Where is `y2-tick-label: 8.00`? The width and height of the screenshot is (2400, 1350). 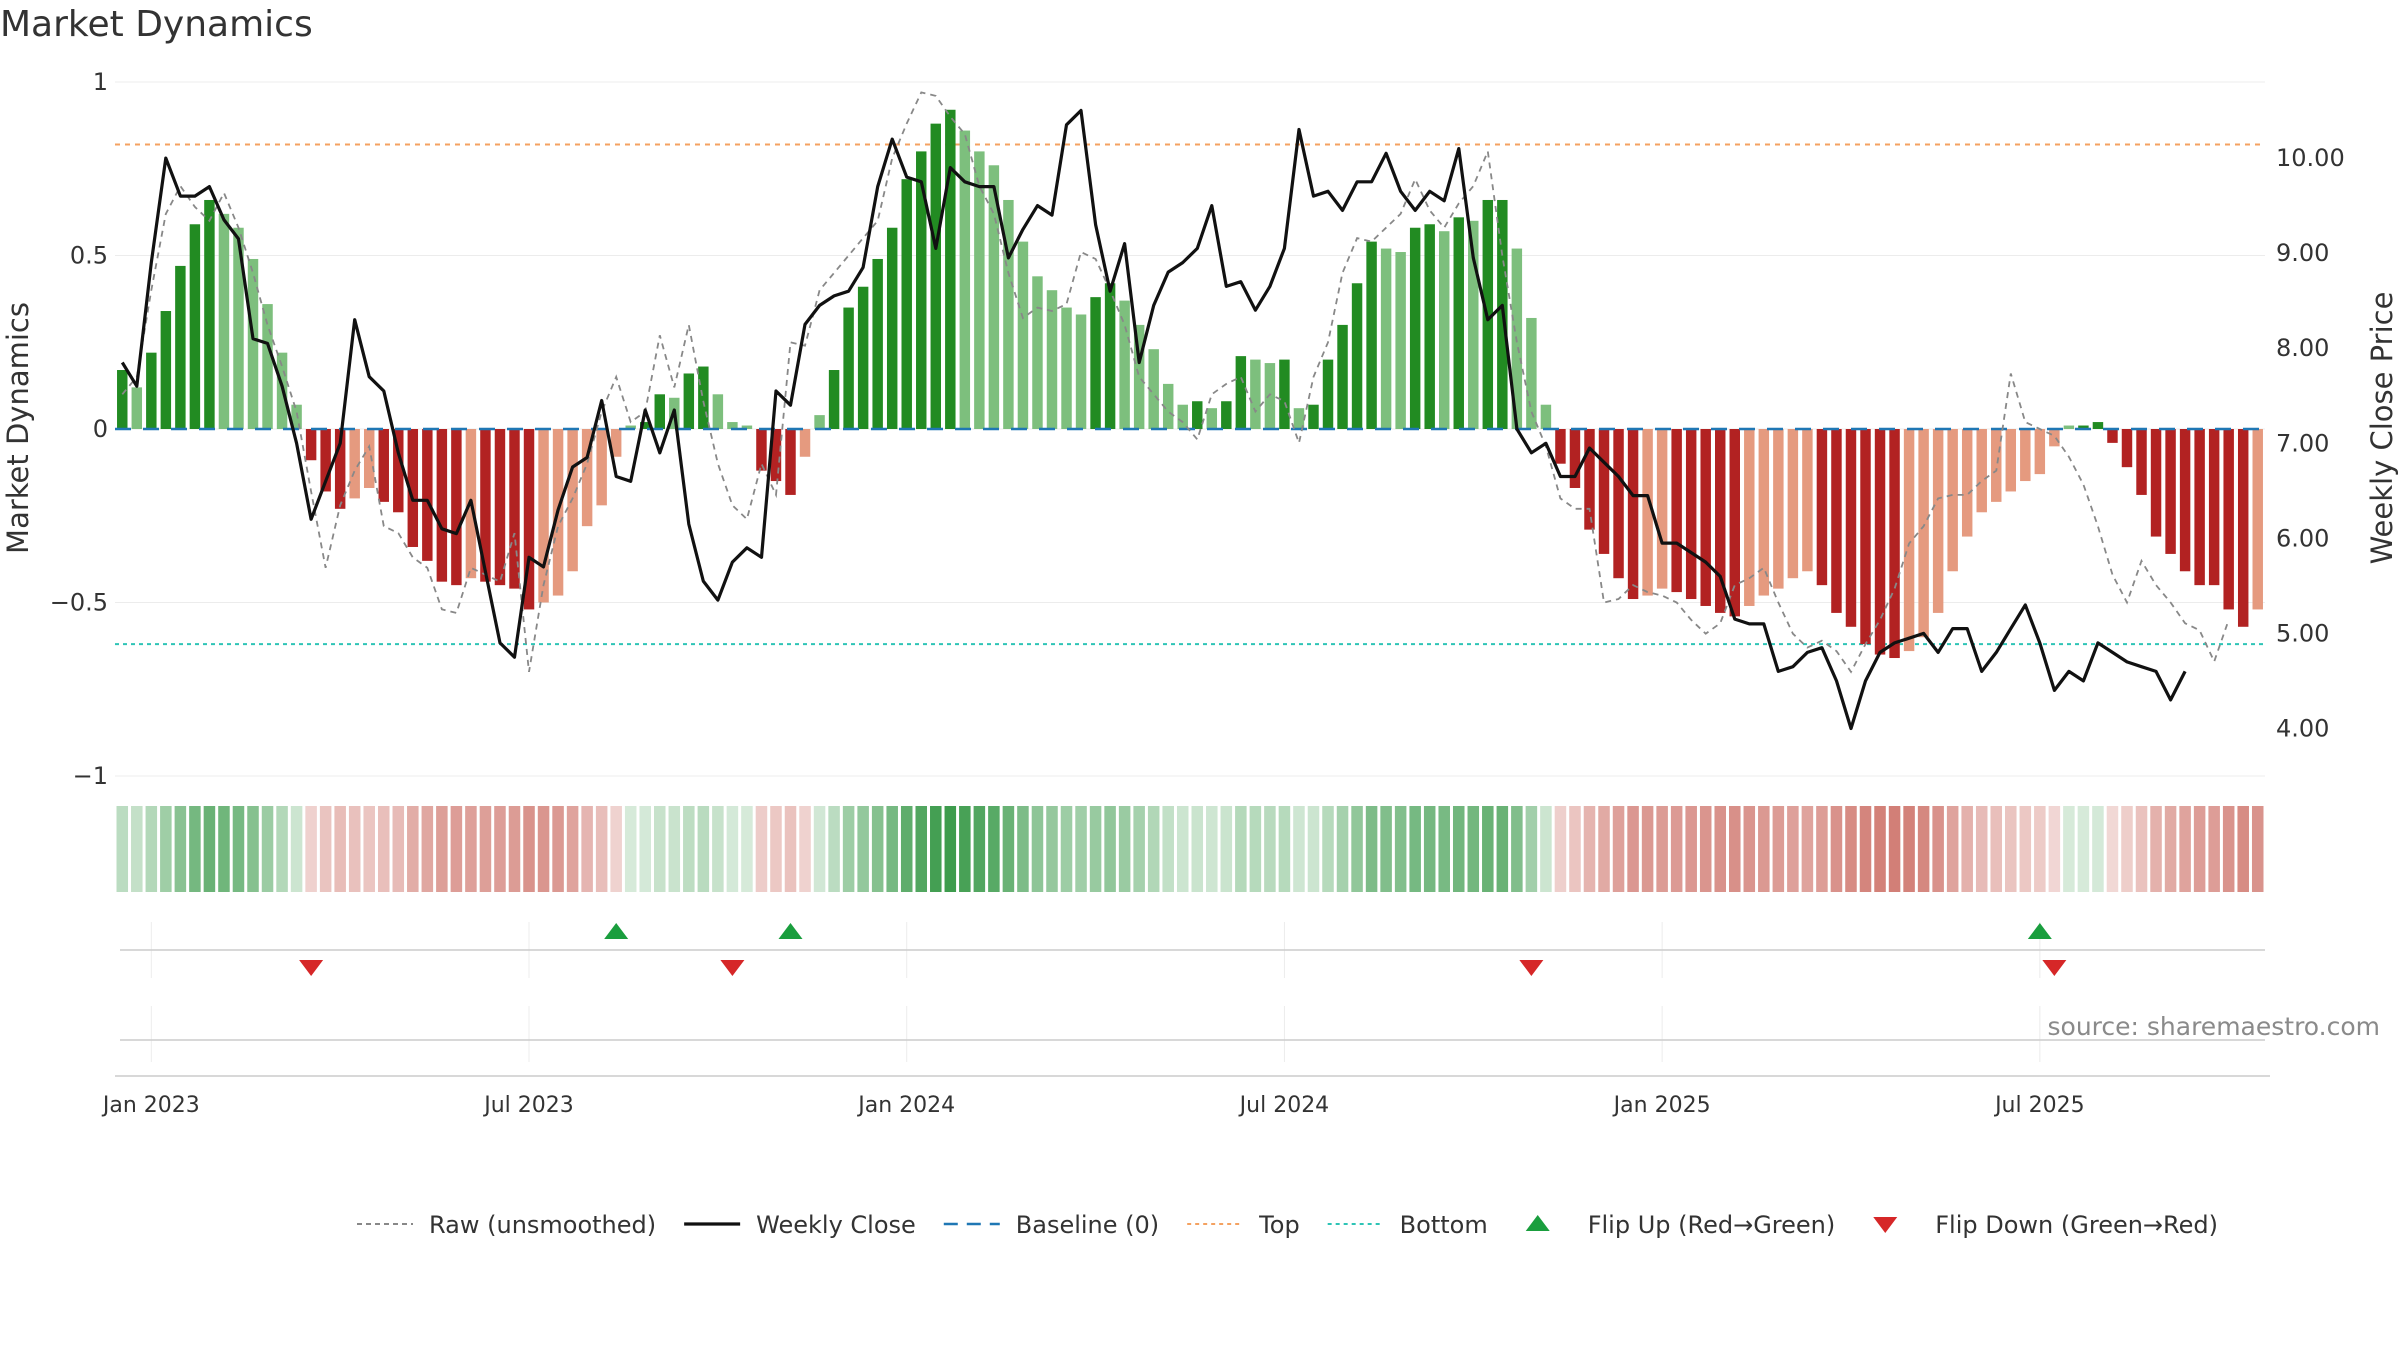 y2-tick-label: 8.00 is located at coordinates (2302, 348).